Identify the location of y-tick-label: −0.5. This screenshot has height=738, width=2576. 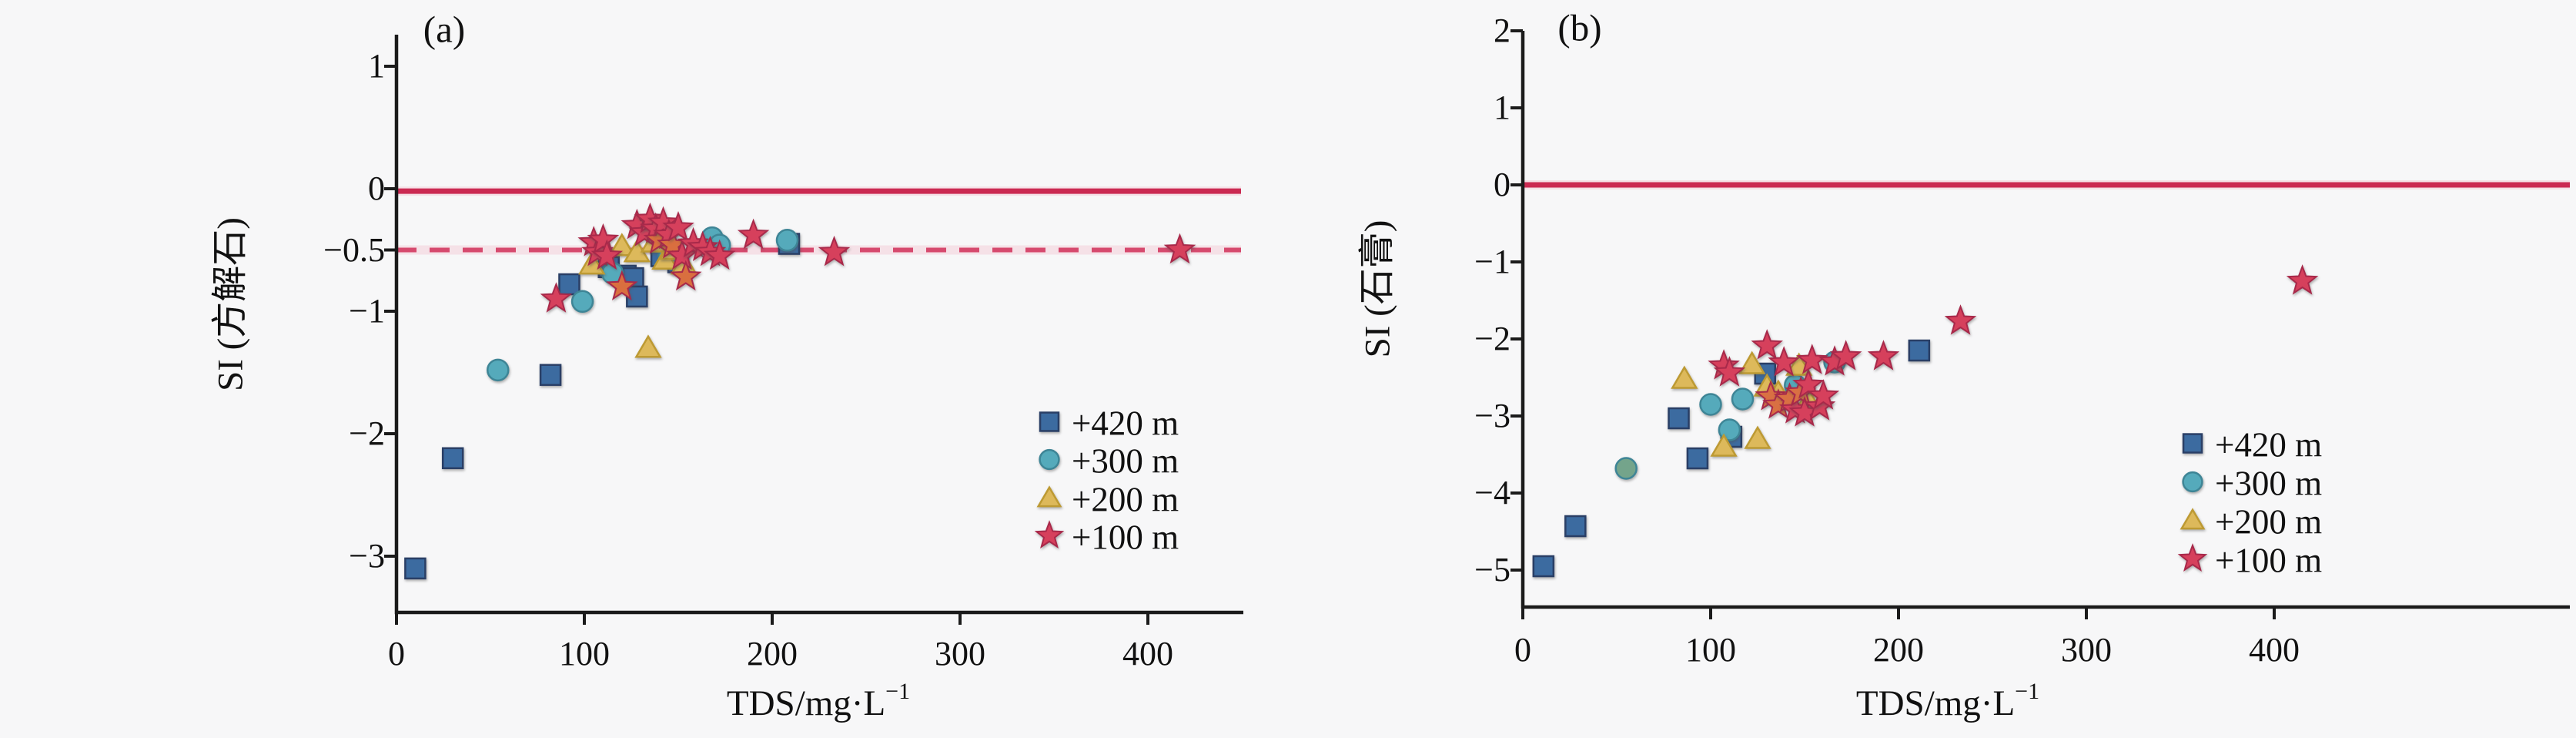
(354, 249).